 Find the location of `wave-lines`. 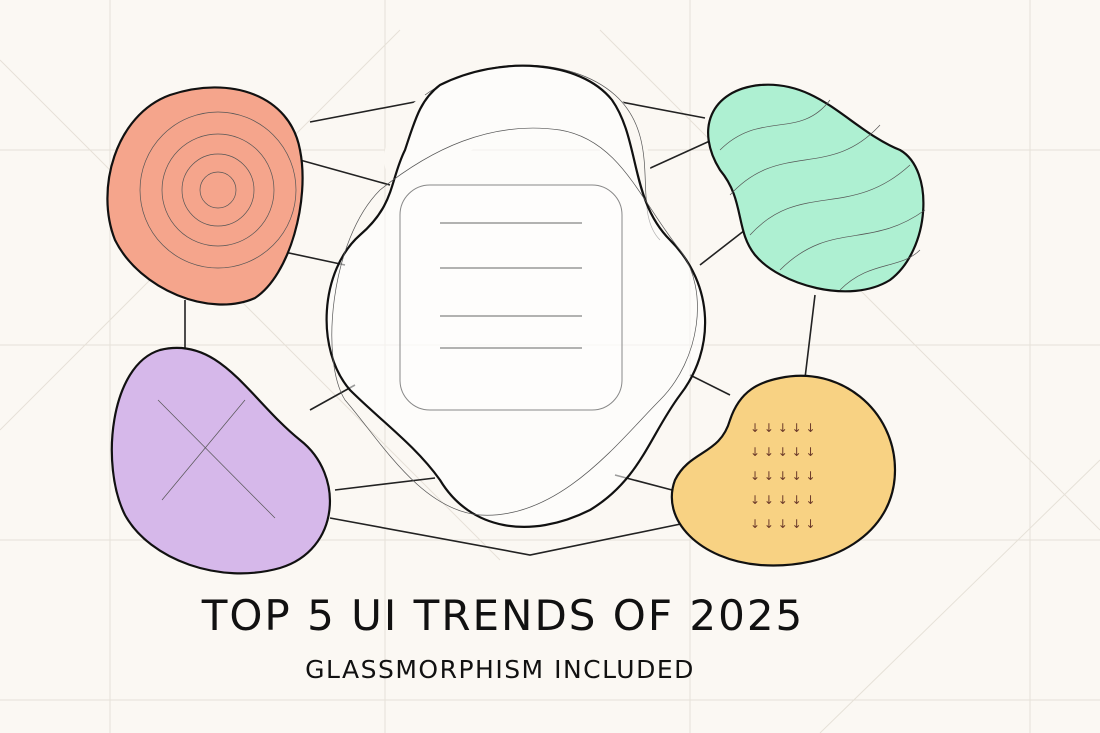

wave-lines is located at coordinates (822, 195).